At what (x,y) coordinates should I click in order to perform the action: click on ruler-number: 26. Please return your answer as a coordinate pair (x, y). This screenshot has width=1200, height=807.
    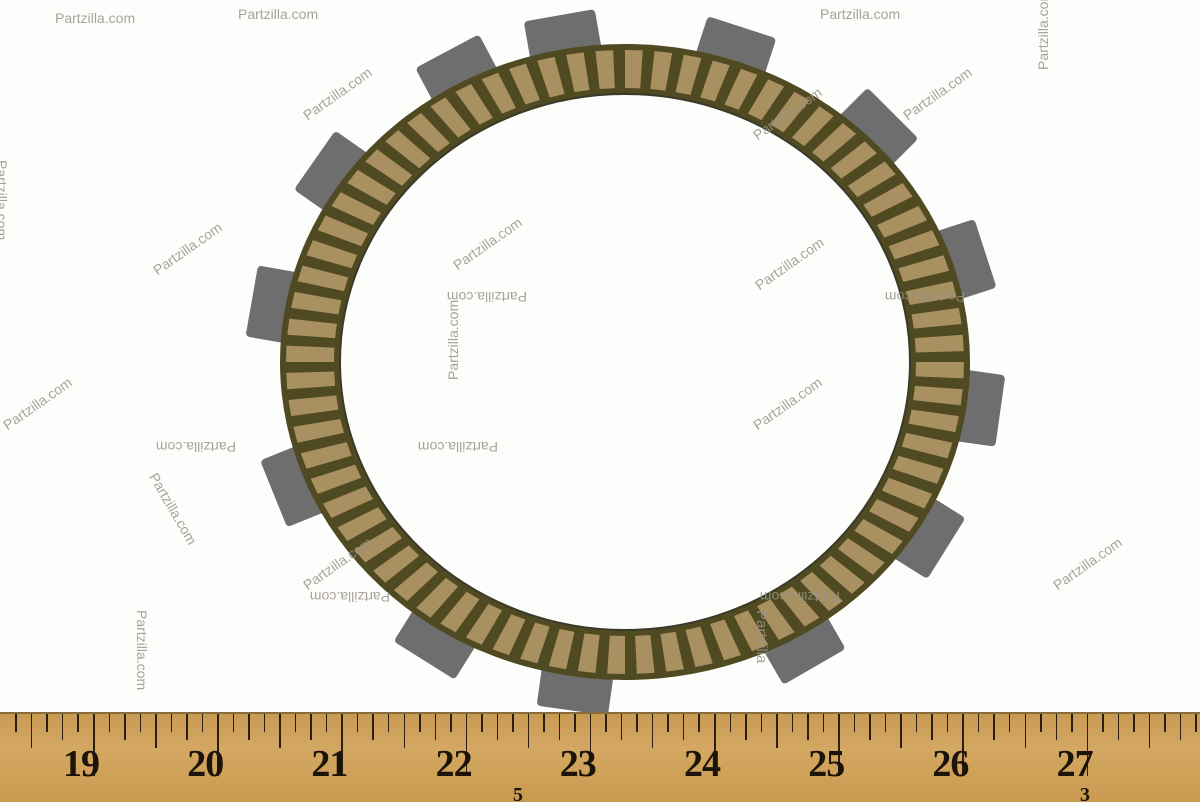
    Looking at the image, I should click on (950, 764).